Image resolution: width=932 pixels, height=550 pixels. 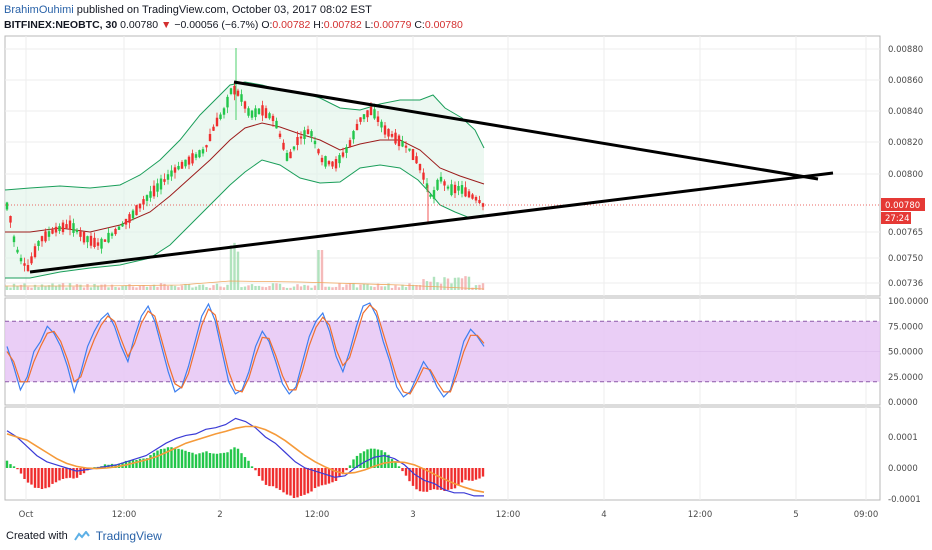 What do you see at coordinates (903, 204) in the screenshot?
I see `price-tag-box` at bounding box center [903, 204].